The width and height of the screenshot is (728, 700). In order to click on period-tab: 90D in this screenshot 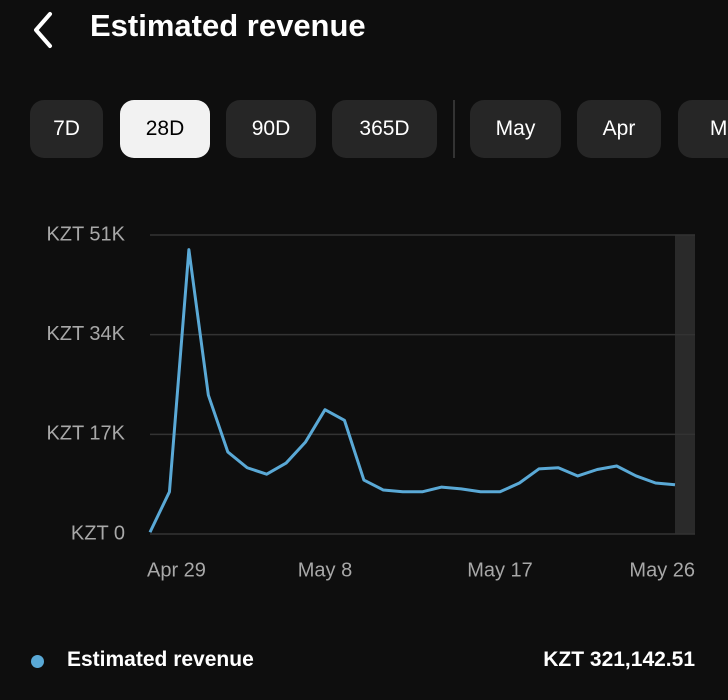, I will do `click(271, 129)`.